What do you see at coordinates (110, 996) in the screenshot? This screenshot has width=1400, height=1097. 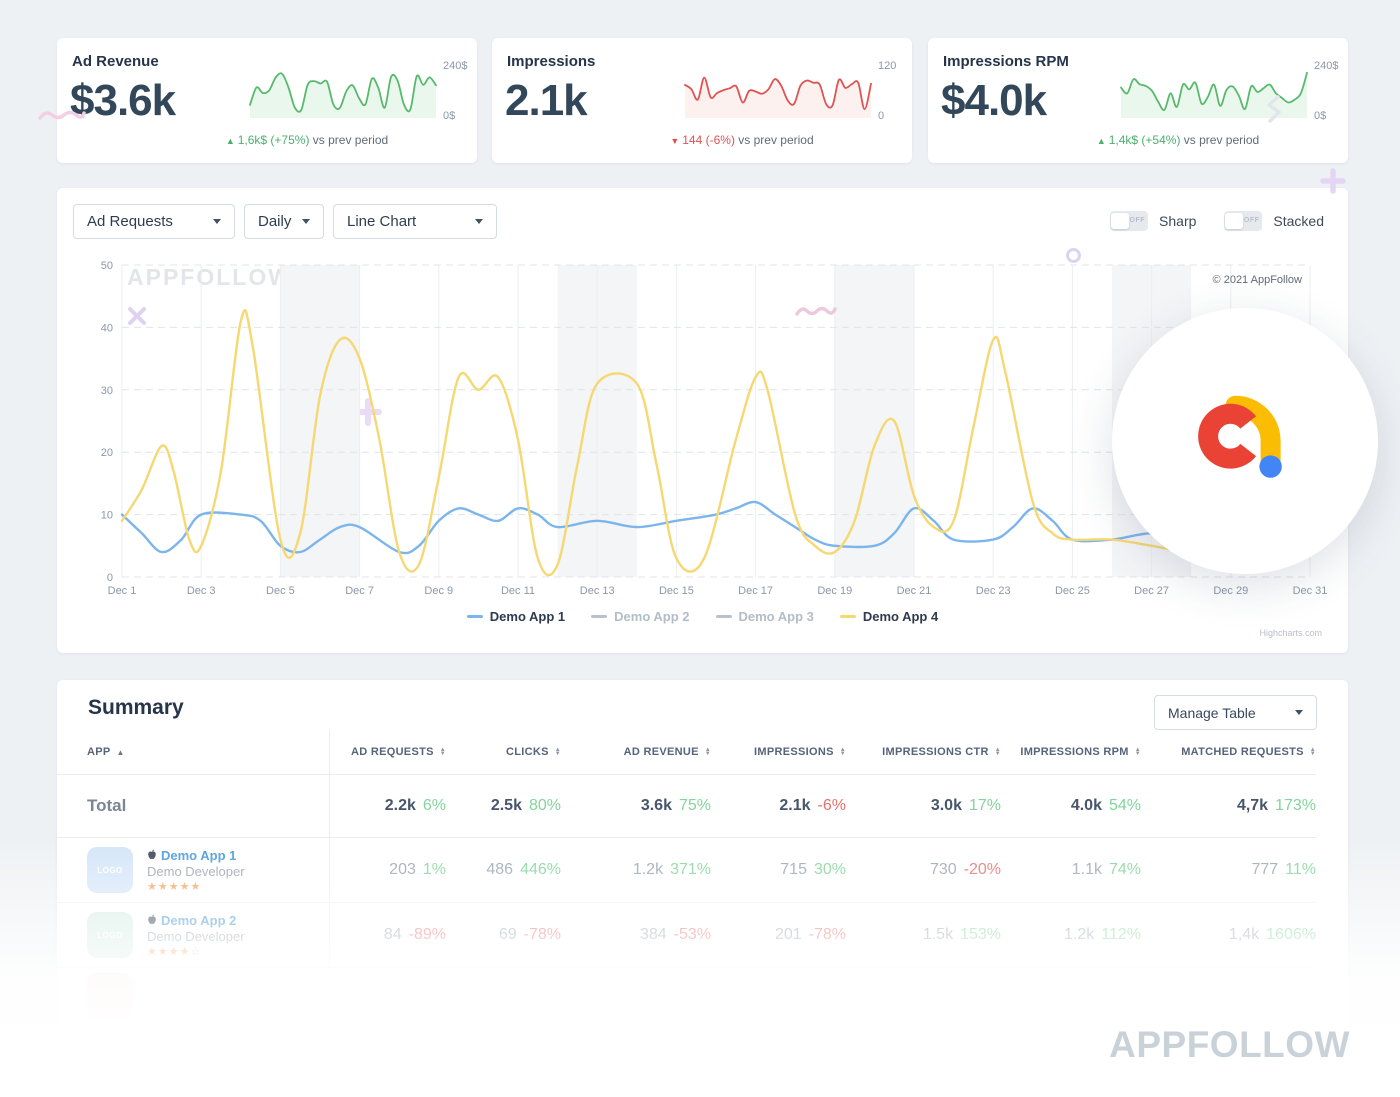 I see `app-logo-faded` at bounding box center [110, 996].